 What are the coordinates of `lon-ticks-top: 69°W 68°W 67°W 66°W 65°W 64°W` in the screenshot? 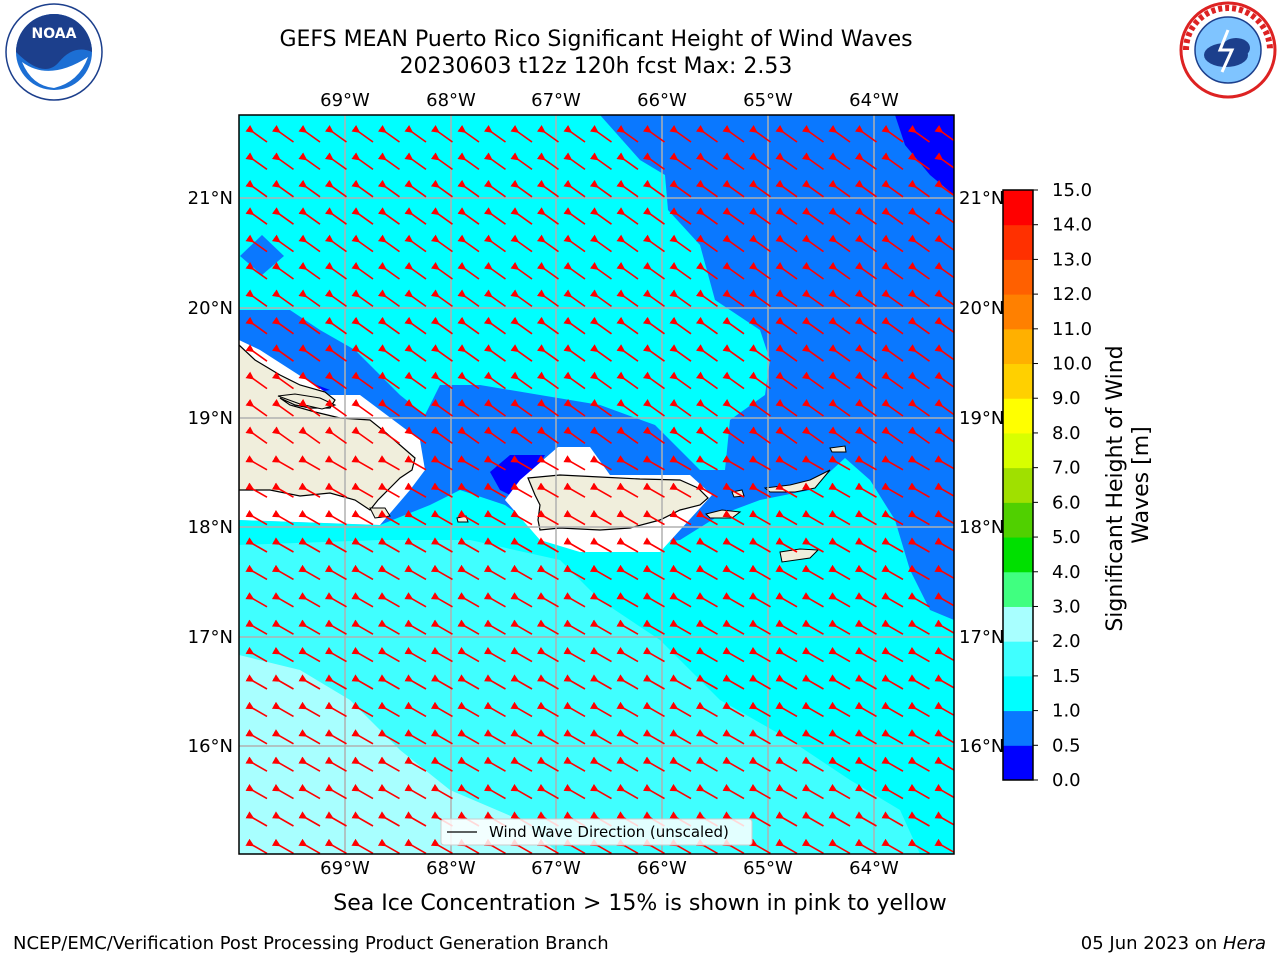 It's located at (609, 100).